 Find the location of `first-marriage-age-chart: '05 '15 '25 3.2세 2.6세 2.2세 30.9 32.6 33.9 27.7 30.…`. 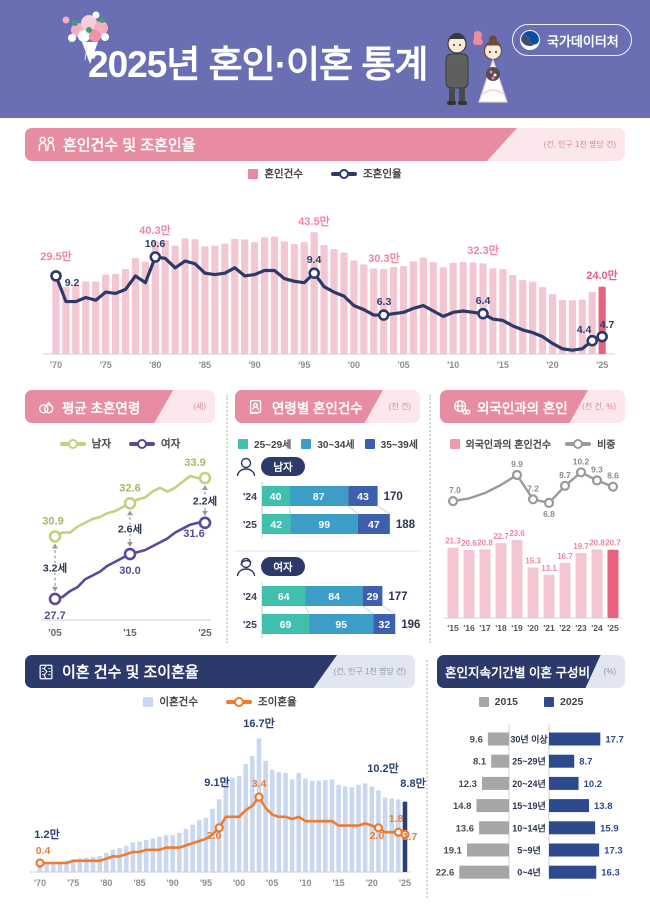

first-marriage-age-chart: '05 '15 '25 3.2세 2.6세 2.2세 30.9 32.6 33.9 27.7 30.… is located at coordinates (130, 548).